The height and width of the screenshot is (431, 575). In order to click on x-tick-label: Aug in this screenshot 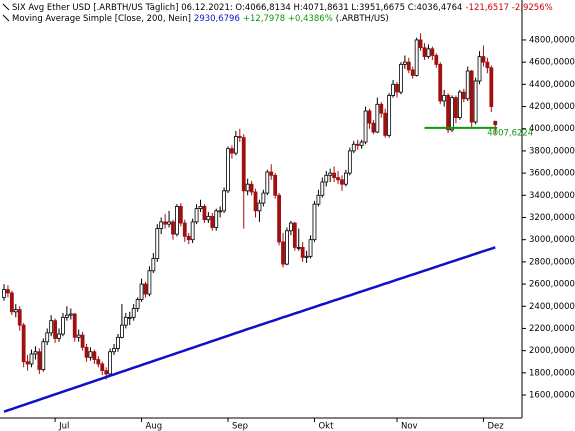, I will do `click(154, 426)`.